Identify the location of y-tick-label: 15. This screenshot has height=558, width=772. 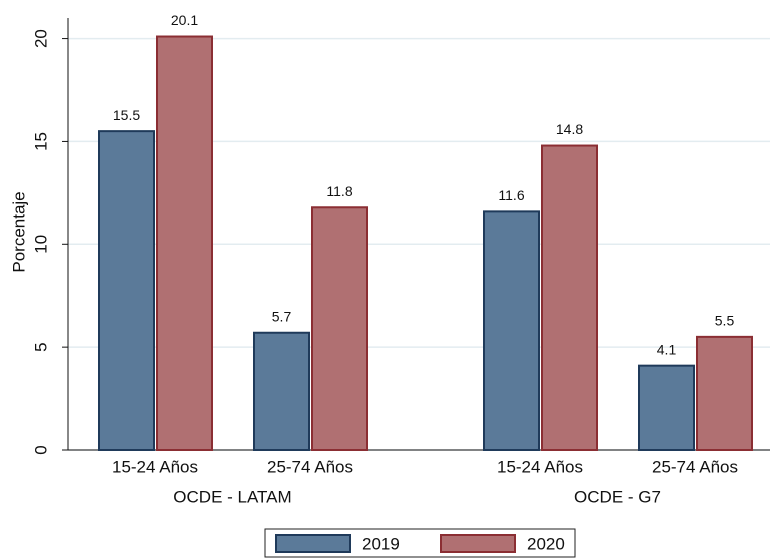
(40, 141).